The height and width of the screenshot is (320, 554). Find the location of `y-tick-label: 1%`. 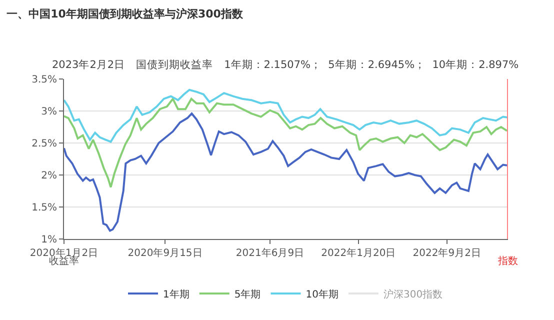

y-tick-label: 1% is located at coordinates (49, 240).